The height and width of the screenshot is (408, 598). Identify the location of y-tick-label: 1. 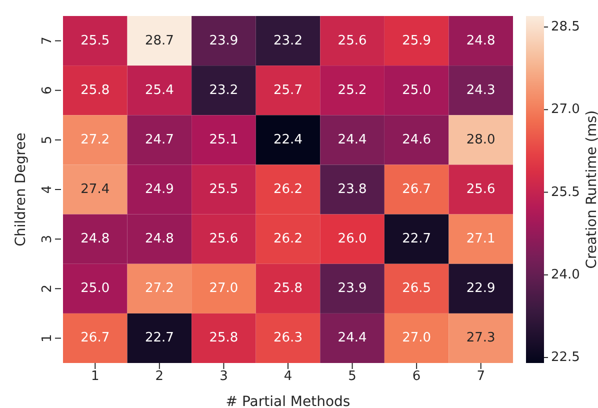
(47, 338).